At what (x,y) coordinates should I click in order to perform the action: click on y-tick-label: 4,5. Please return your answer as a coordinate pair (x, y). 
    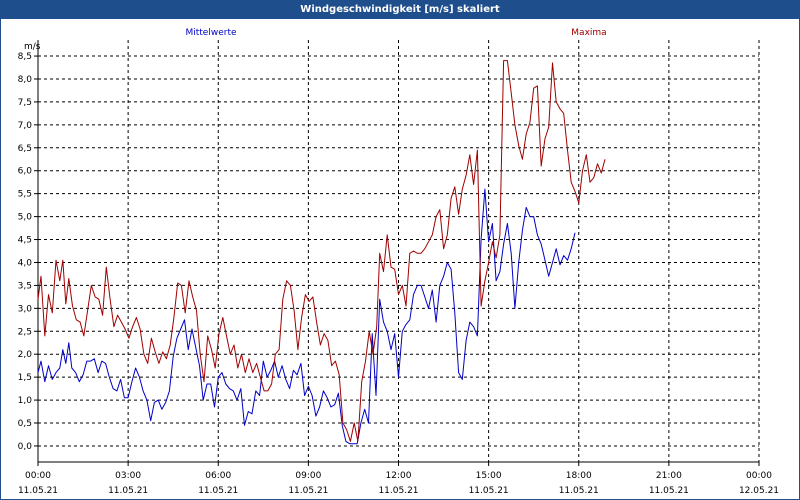
    Looking at the image, I should click on (25, 241).